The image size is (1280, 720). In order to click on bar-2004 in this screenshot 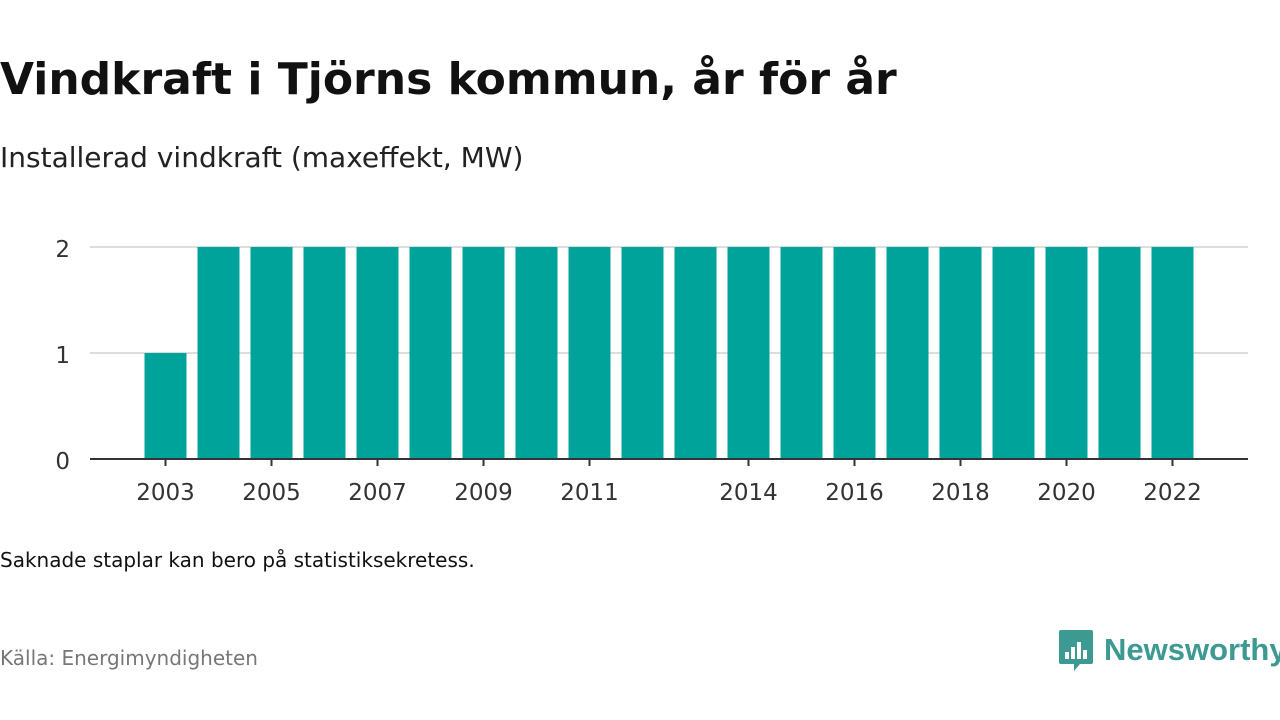, I will do `click(218, 353)`.